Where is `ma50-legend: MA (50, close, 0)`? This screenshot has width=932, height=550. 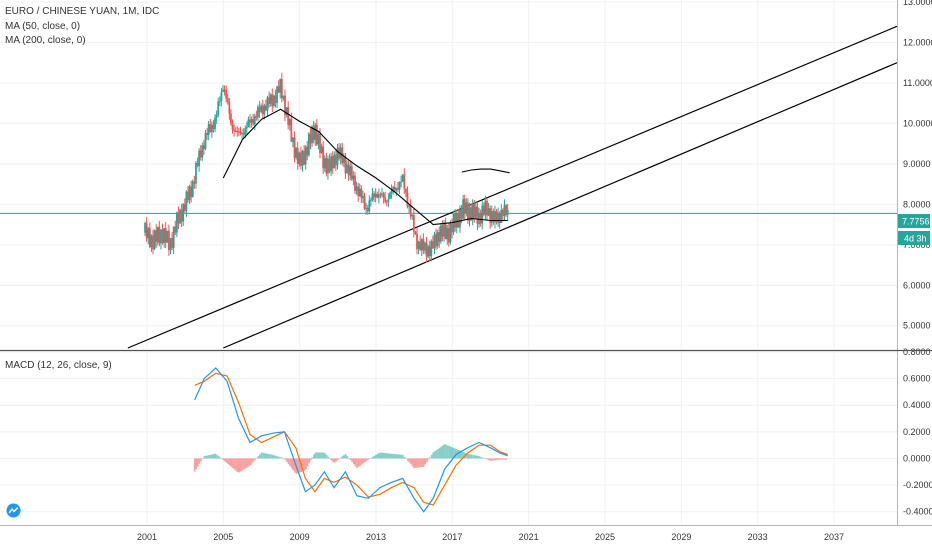 ma50-legend: MA (50, close, 0) is located at coordinates (43, 26).